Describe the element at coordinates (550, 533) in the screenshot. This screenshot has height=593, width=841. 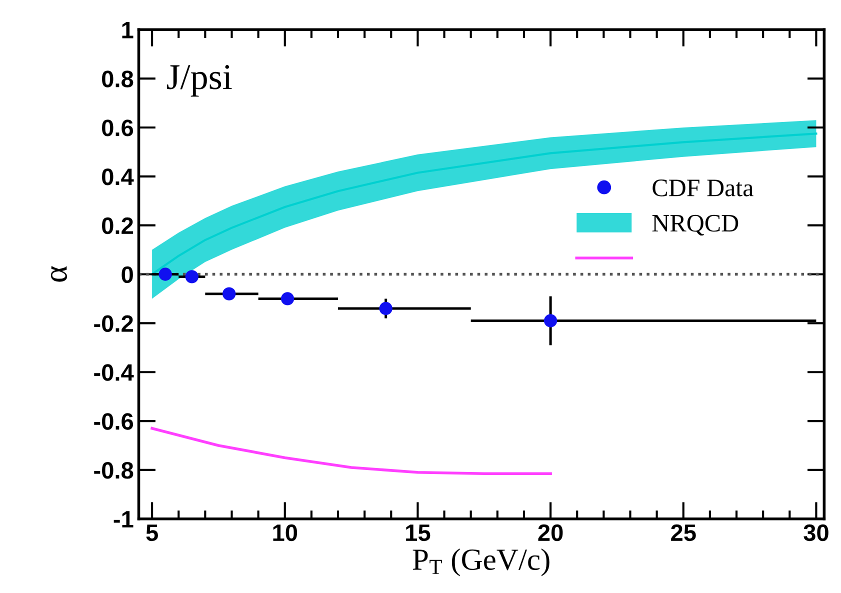
I see `x-tick-label: 20` at that location.